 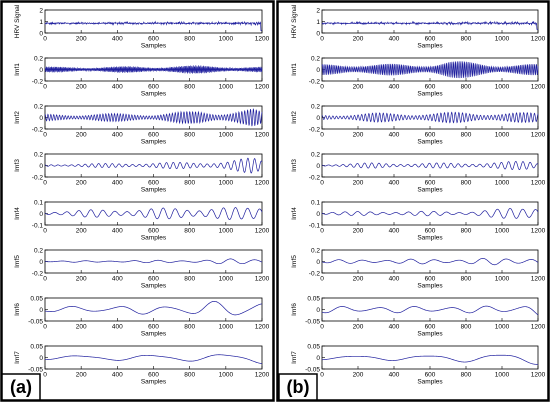 What do you see at coordinates (38, 107) in the screenshot?
I see `y-tick-label: 0.2` at bounding box center [38, 107].